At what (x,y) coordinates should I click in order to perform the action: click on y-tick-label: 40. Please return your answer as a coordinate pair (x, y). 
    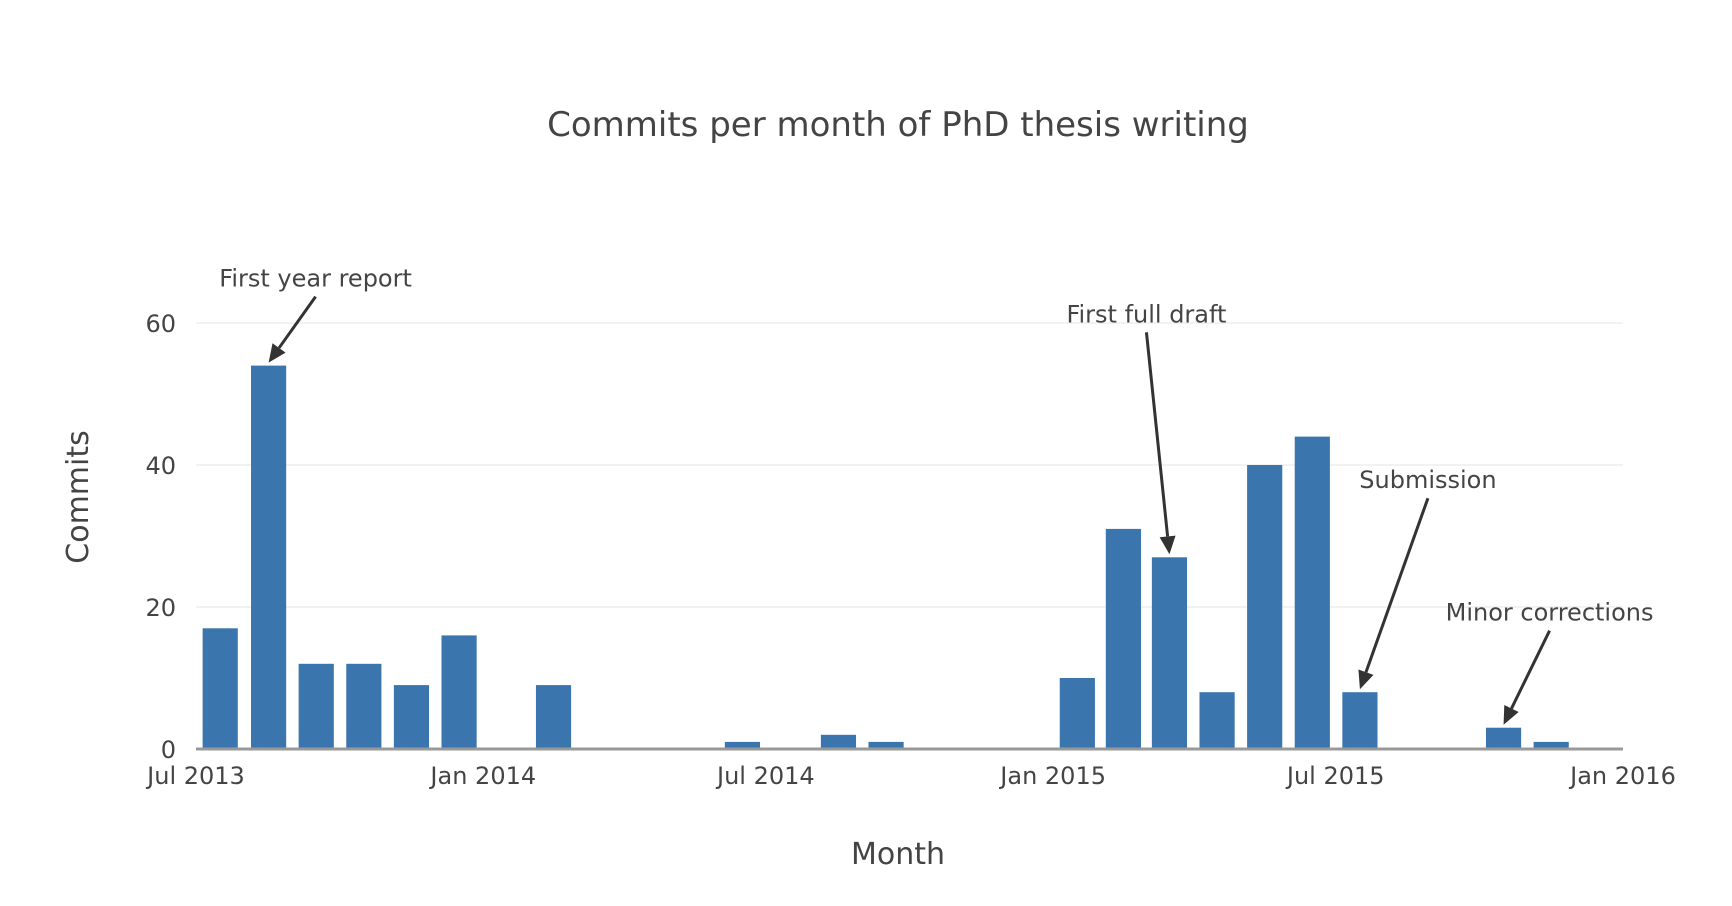
    Looking at the image, I should click on (160, 466).